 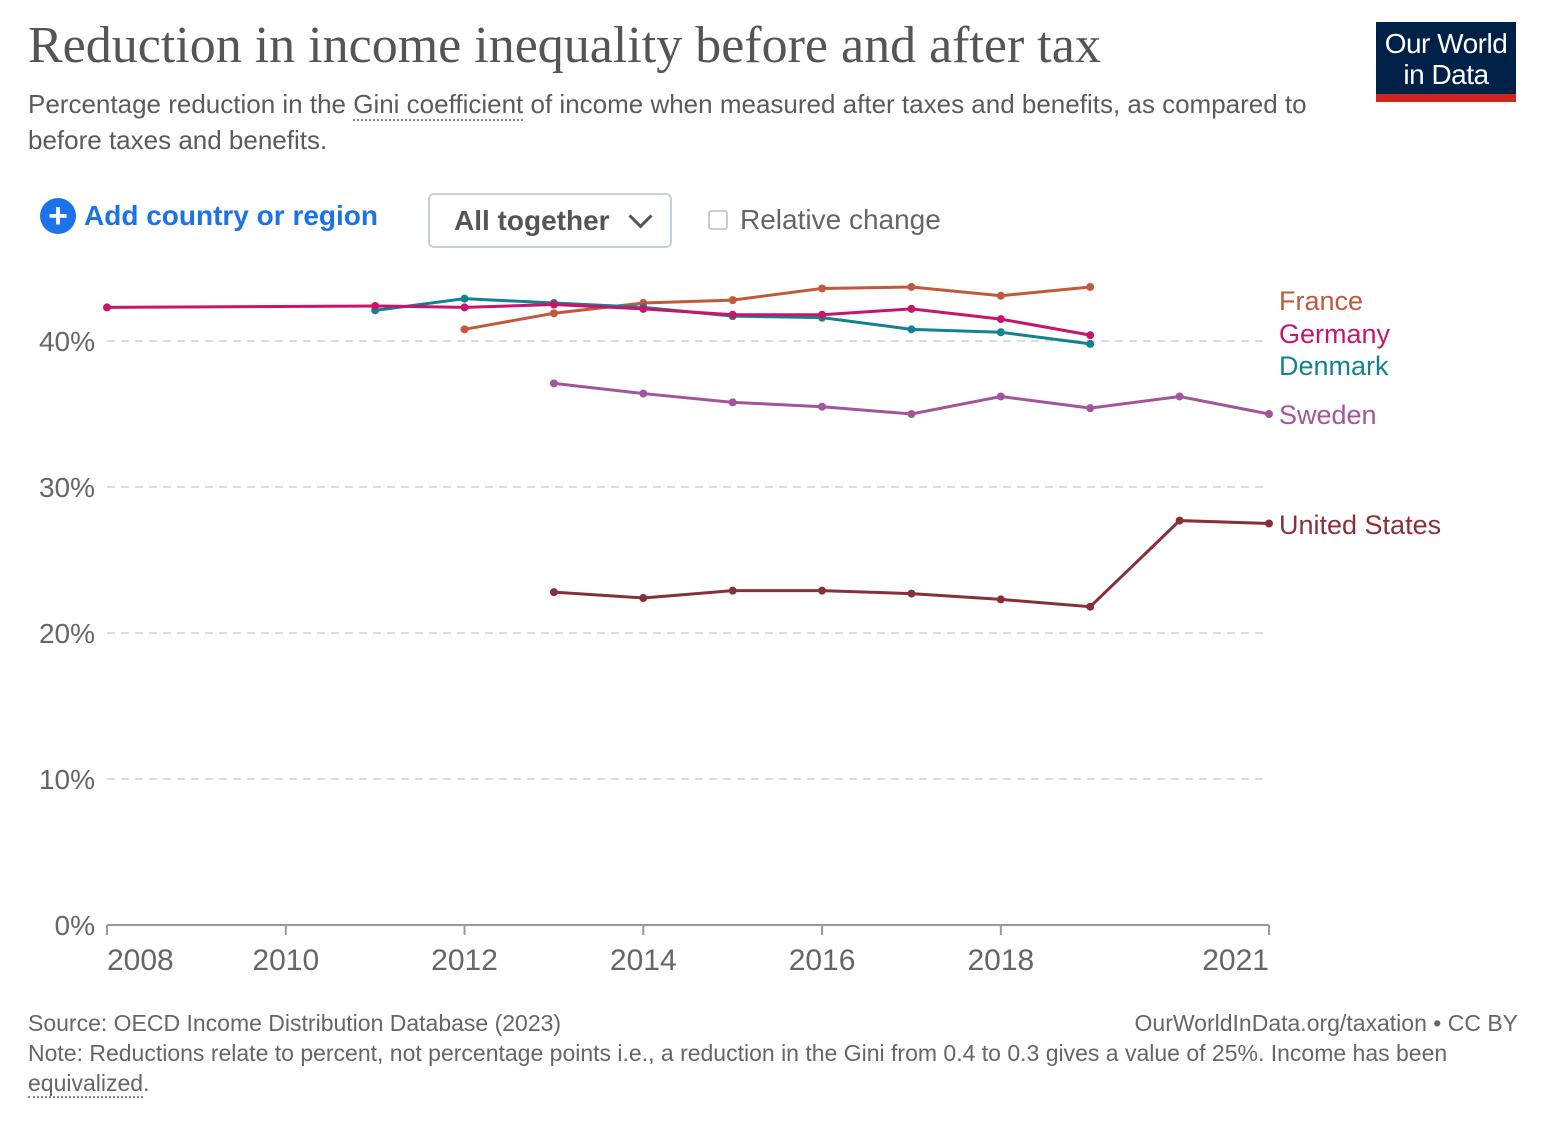 I want to click on y-tick-label: 20%, so click(x=67, y=633).